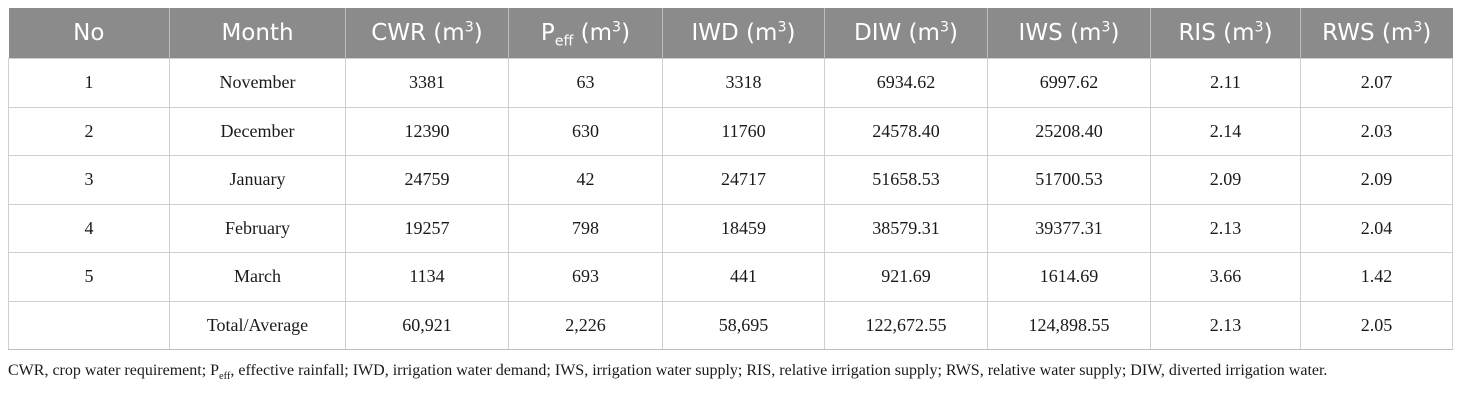 The height and width of the screenshot is (410, 1460). What do you see at coordinates (427, 228) in the screenshot?
I see `cell-cwr: 19257` at bounding box center [427, 228].